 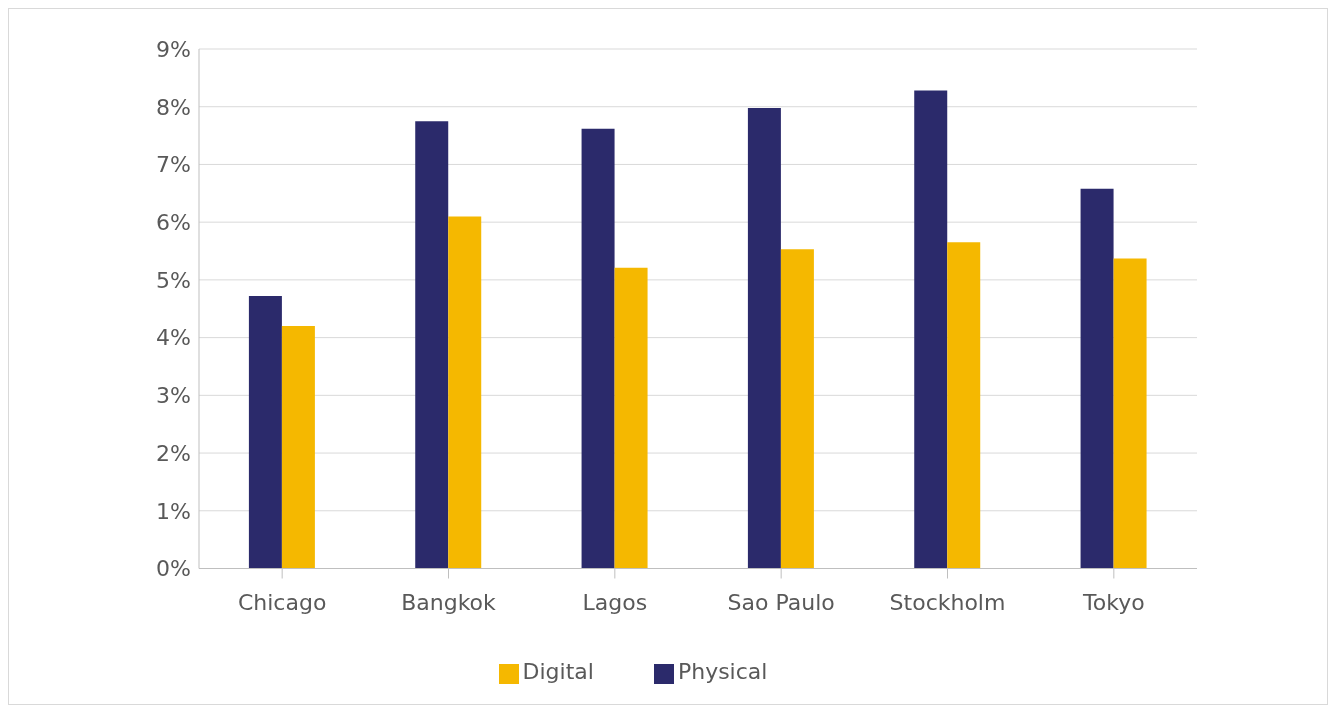 What do you see at coordinates (558, 671) in the screenshot?
I see `legend-label: Digital` at bounding box center [558, 671].